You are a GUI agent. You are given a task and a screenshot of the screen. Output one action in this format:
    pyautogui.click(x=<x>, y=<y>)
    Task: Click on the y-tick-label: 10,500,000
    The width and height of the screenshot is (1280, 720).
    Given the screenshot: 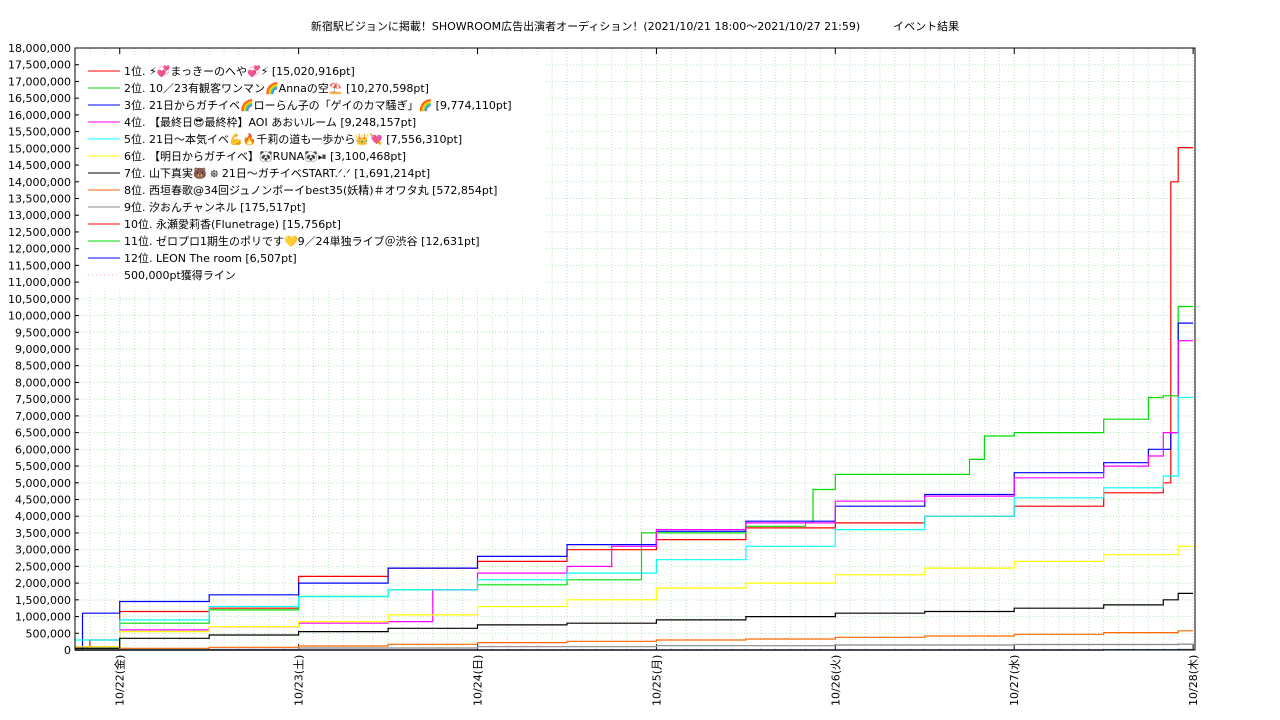 What is the action you would take?
    pyautogui.click(x=39, y=299)
    